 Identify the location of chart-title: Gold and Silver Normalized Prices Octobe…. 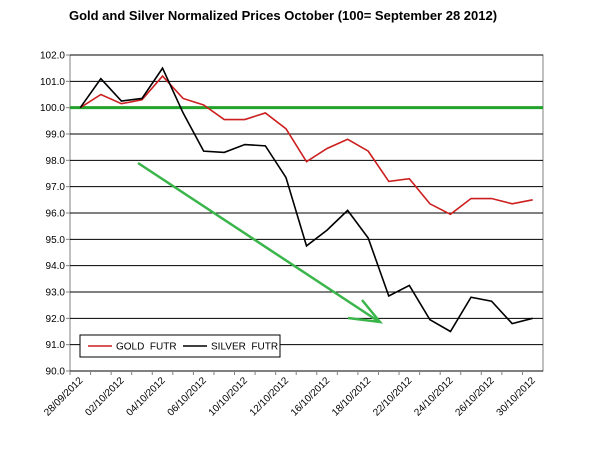
(283, 15).